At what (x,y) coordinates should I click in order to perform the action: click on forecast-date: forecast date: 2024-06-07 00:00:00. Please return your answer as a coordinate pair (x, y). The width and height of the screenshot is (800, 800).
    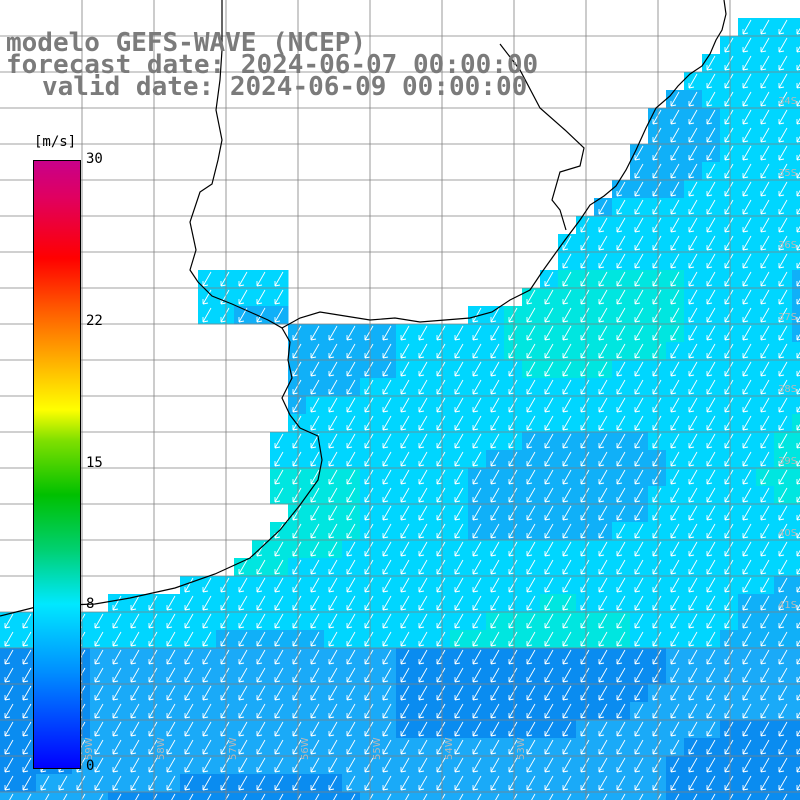
    Looking at the image, I should click on (272, 65).